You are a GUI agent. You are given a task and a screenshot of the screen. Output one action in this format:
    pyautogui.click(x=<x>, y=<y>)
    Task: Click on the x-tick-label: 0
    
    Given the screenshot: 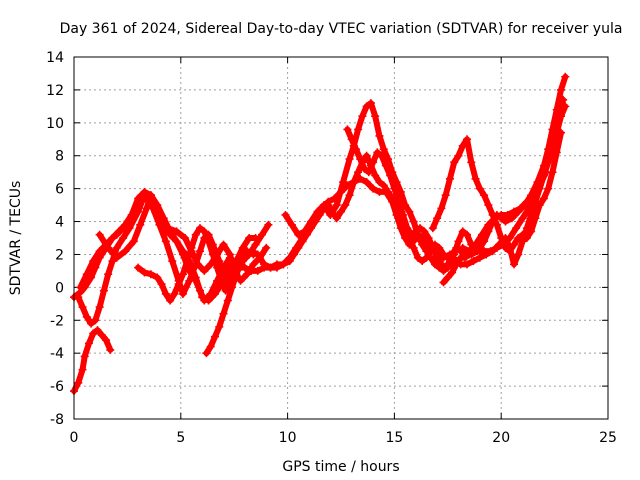 What is the action you would take?
    pyautogui.click(x=74, y=438)
    